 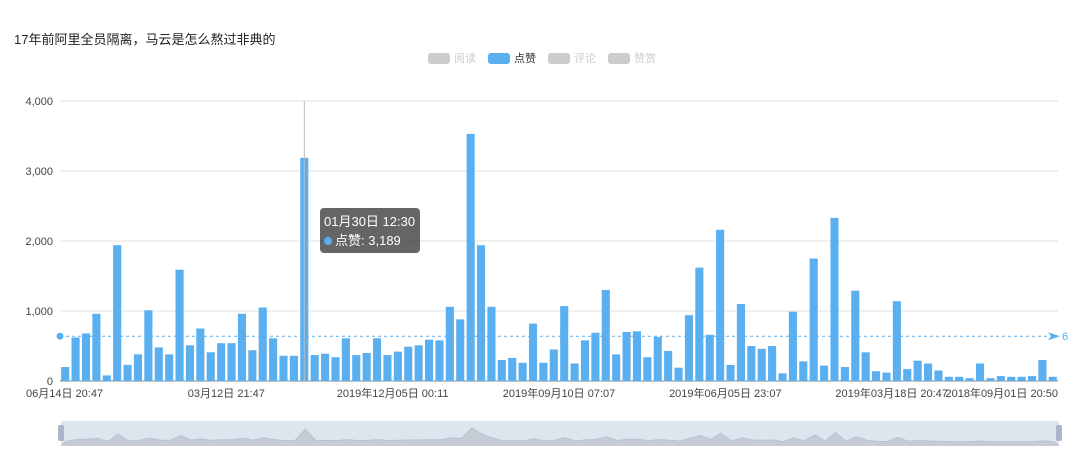 What do you see at coordinates (452, 58) in the screenshot?
I see `legend-item-read: 阅读` at bounding box center [452, 58].